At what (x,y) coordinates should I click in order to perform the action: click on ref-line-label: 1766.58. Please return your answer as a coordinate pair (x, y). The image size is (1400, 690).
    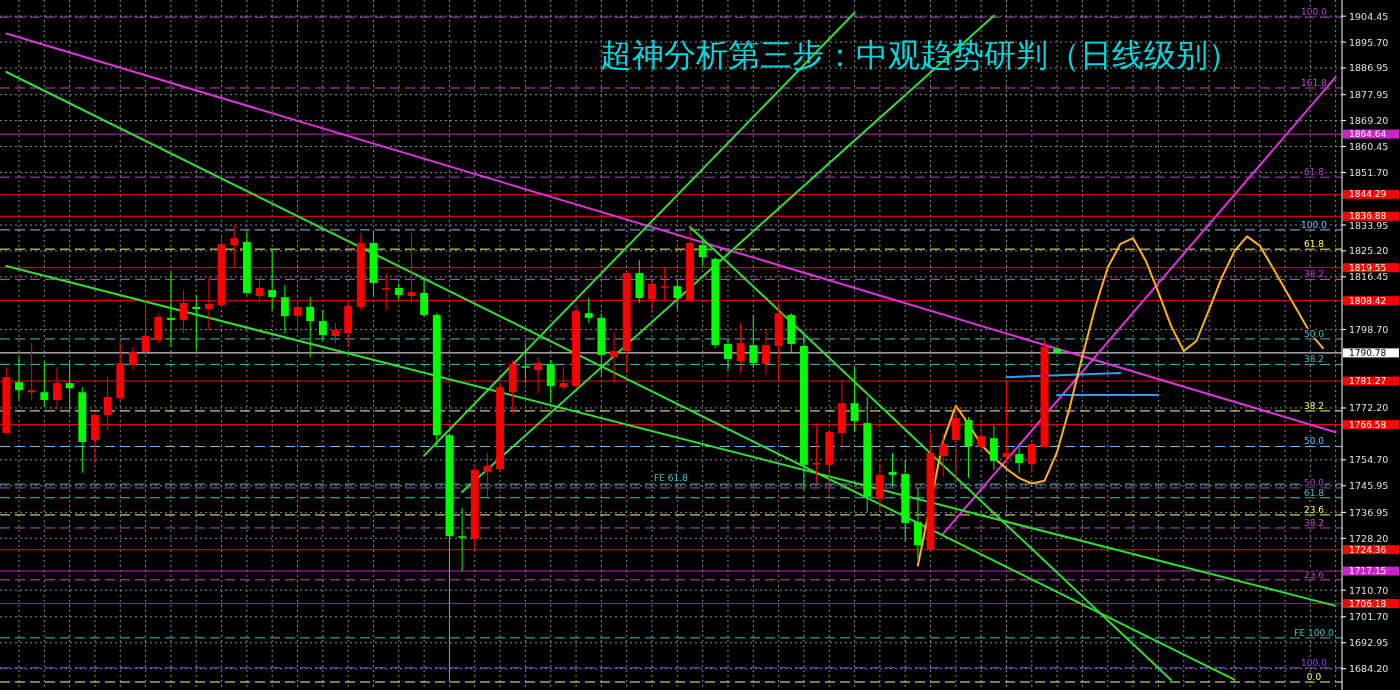
    Looking at the image, I should click on (1368, 424).